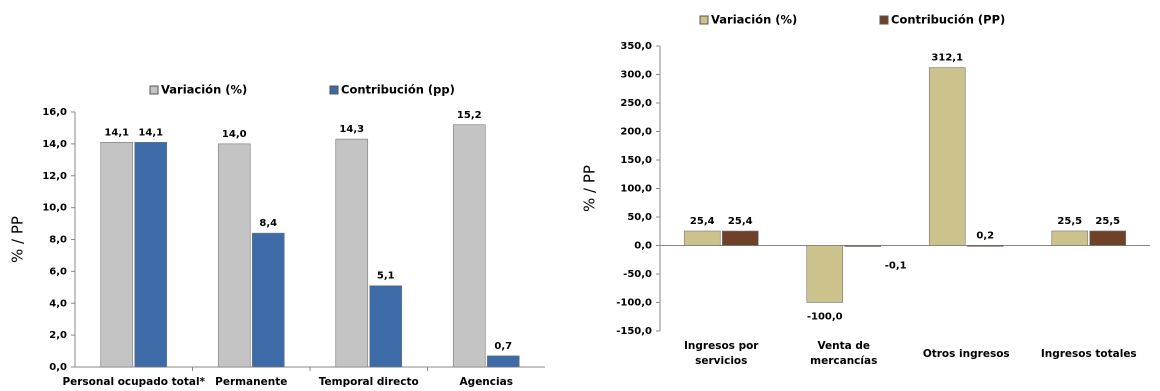 This screenshot has width=1160, height=391. I want to click on y-tick-label: -50,0, so click(637, 274).